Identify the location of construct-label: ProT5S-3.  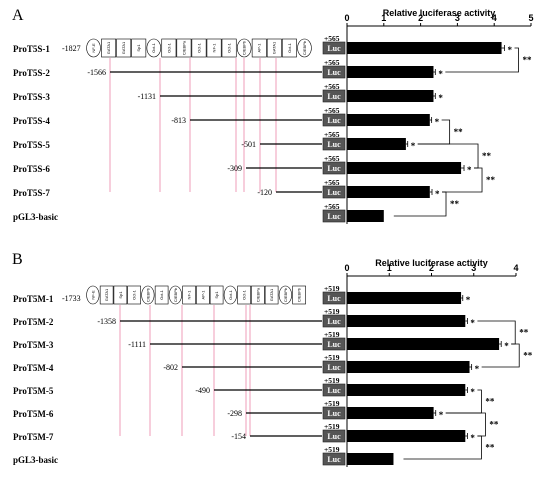
(31, 97).